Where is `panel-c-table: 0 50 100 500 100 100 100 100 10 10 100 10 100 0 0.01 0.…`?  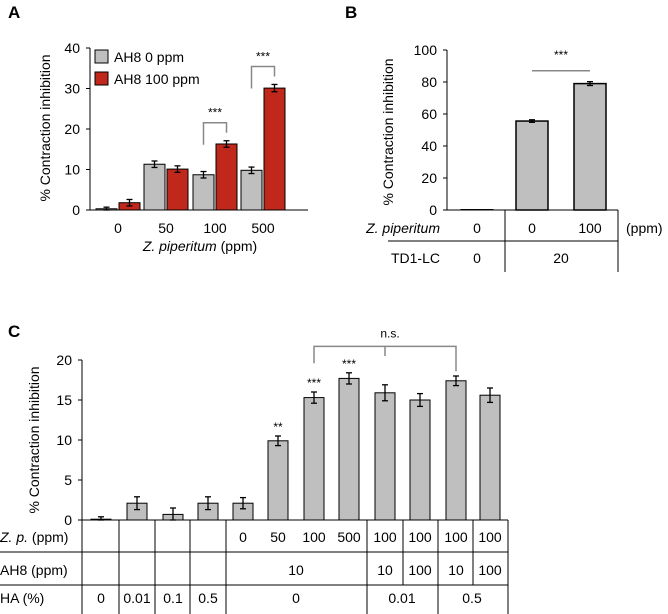 panel-c-table: 0 50 100 500 100 100 100 100 10 10 100 10 100 0 0.01 0.… is located at coordinates (254, 567).